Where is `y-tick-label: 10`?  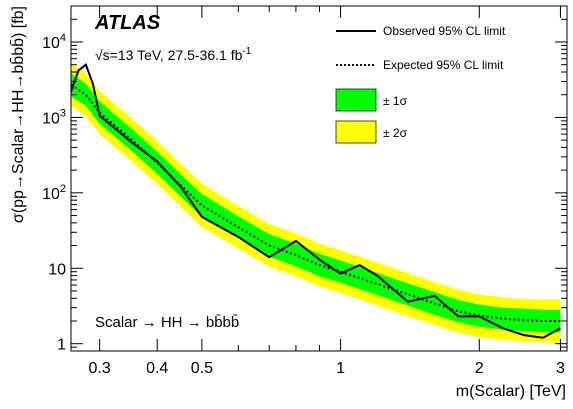 y-tick-label: 10 is located at coordinates (57, 269).